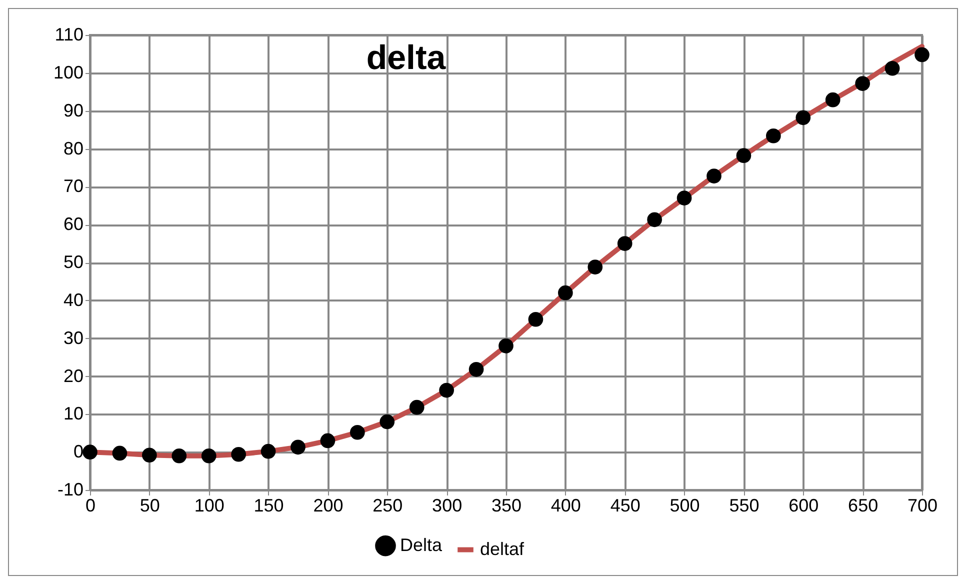 This screenshot has height=586, width=964. Describe the element at coordinates (73, 110) in the screenshot. I see `y-tick-label: 90` at that location.